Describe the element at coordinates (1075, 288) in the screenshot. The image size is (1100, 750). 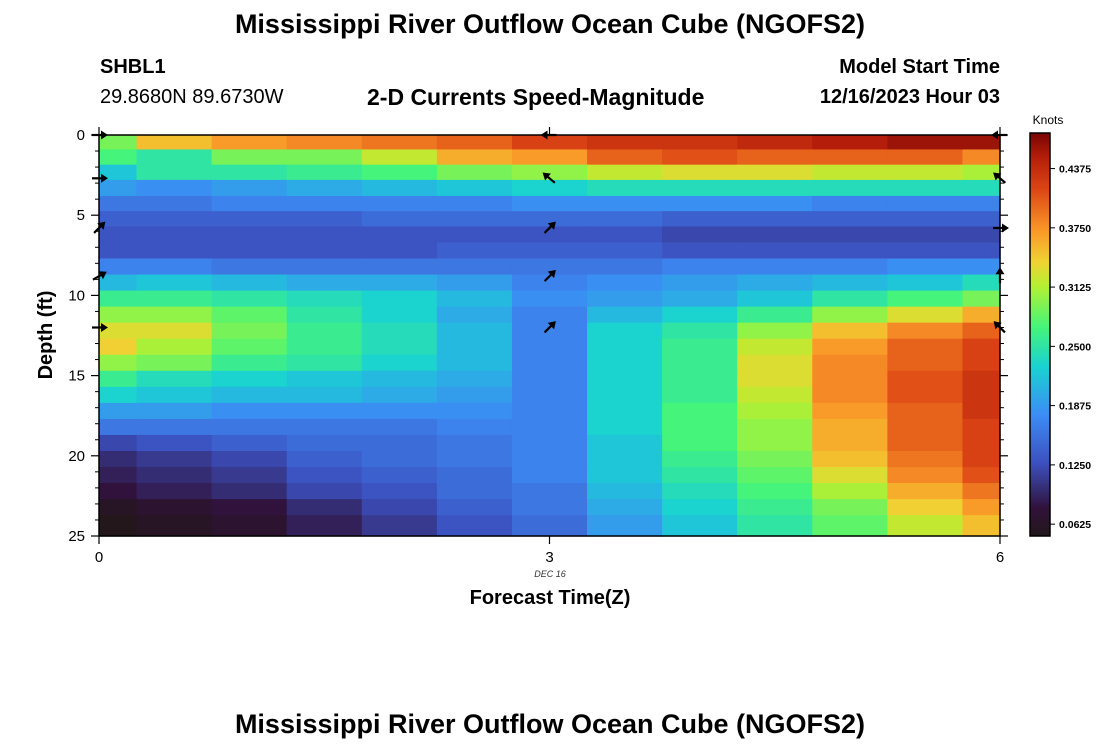
I see `colorbar-tick-label: 0.3125` at that location.